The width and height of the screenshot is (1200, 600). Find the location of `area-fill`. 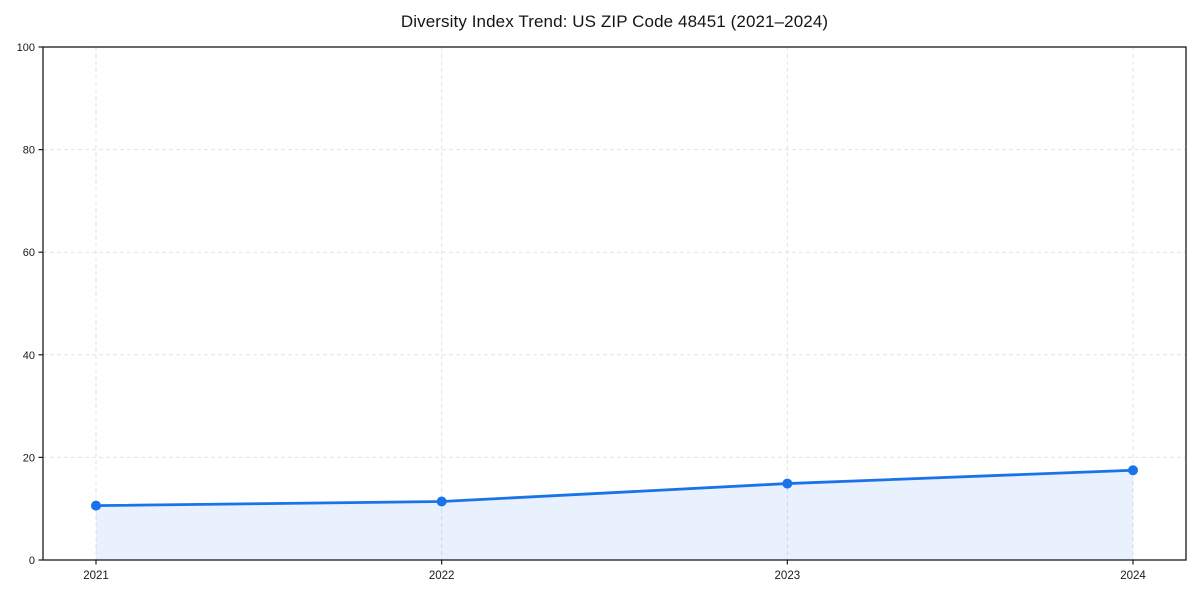

area-fill is located at coordinates (614, 515).